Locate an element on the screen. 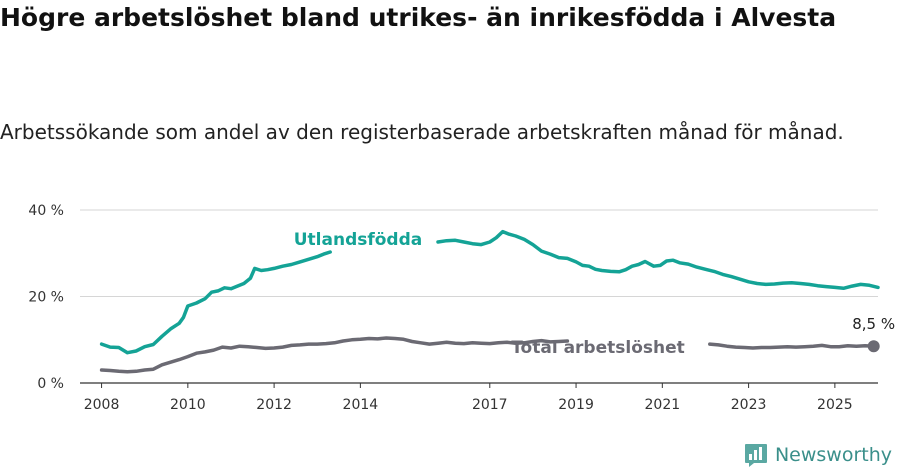  y-tick-label: 20 % is located at coordinates (46, 298).